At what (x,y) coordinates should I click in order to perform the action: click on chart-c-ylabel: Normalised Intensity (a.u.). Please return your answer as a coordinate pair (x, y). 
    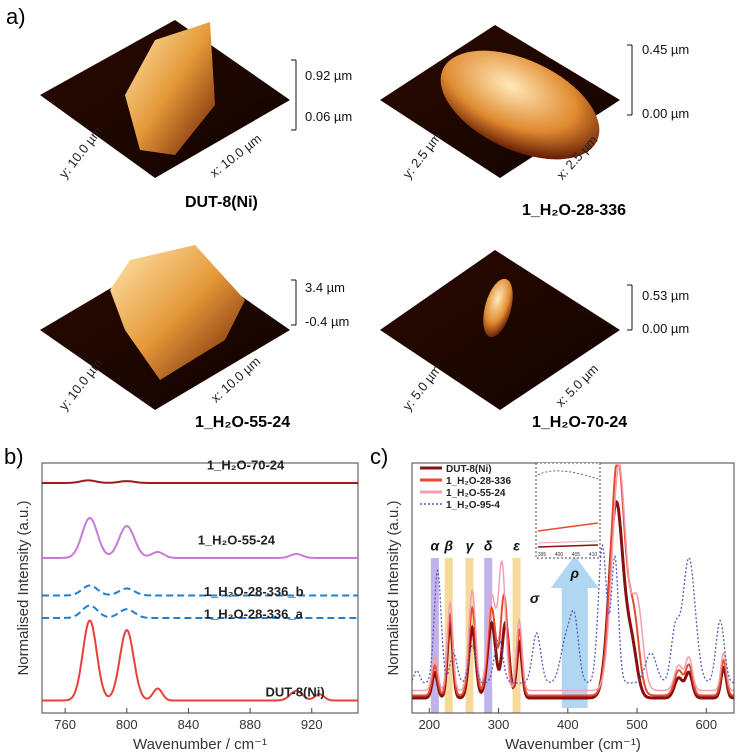
    Looking at the image, I should click on (393, 587).